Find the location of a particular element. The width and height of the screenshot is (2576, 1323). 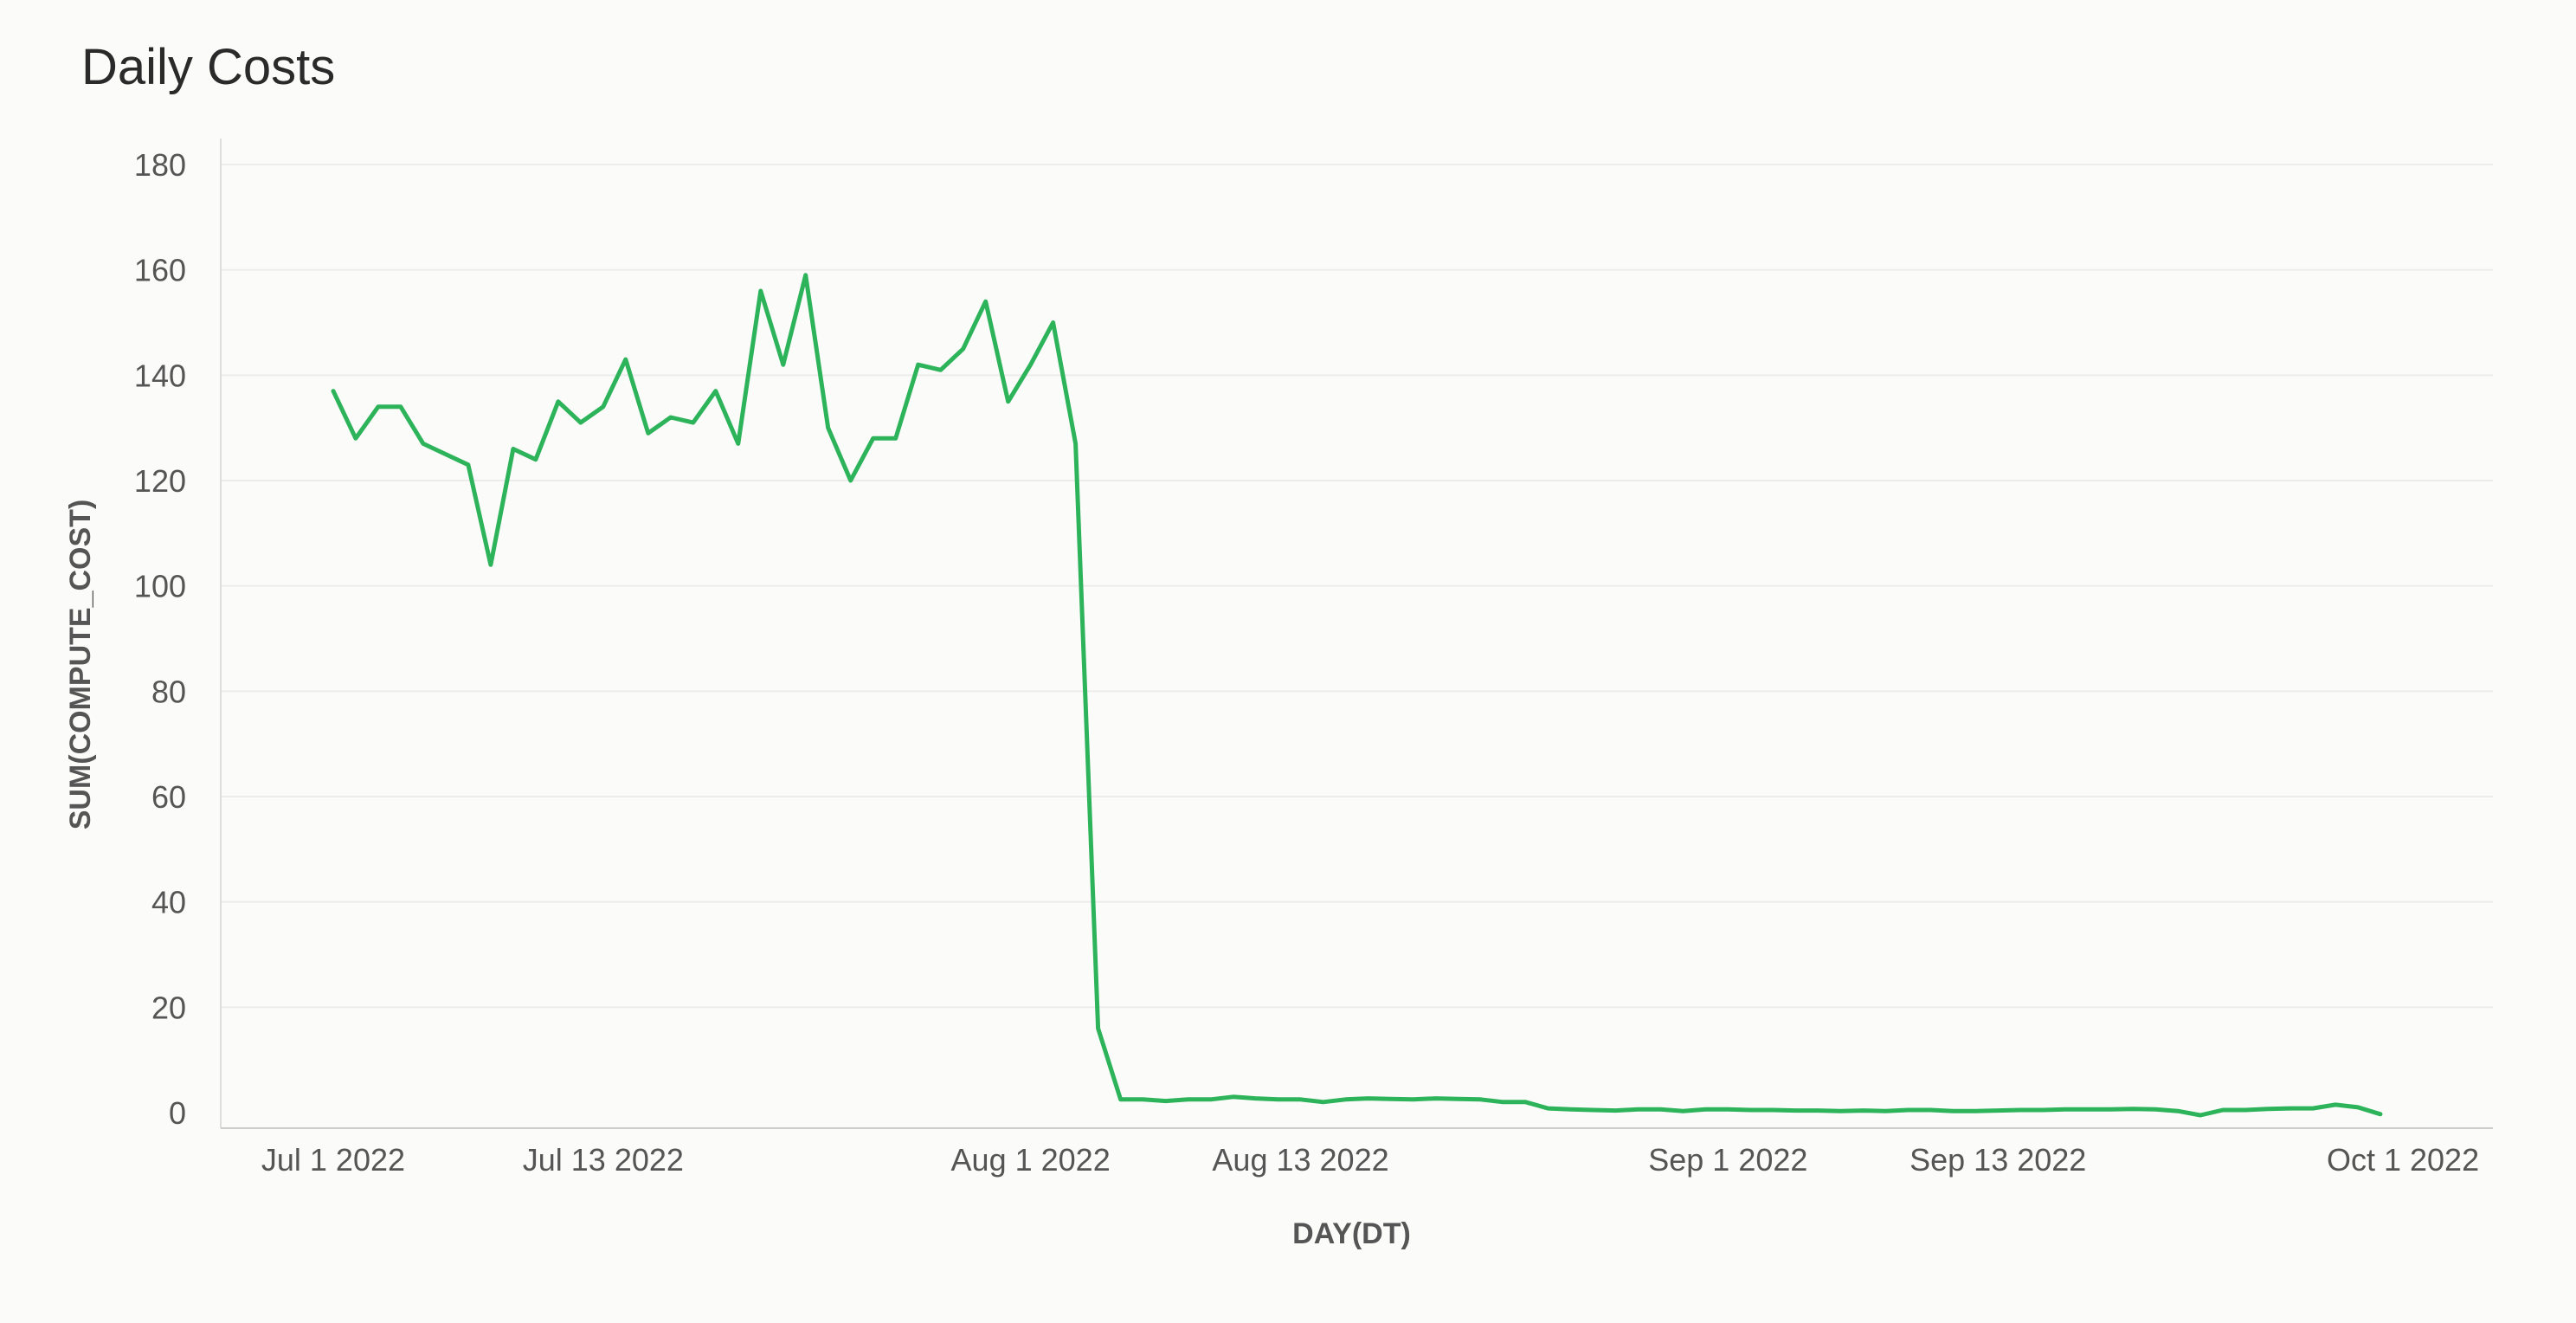

x-tick-label: Sep 13 2022 is located at coordinates (1998, 1160).